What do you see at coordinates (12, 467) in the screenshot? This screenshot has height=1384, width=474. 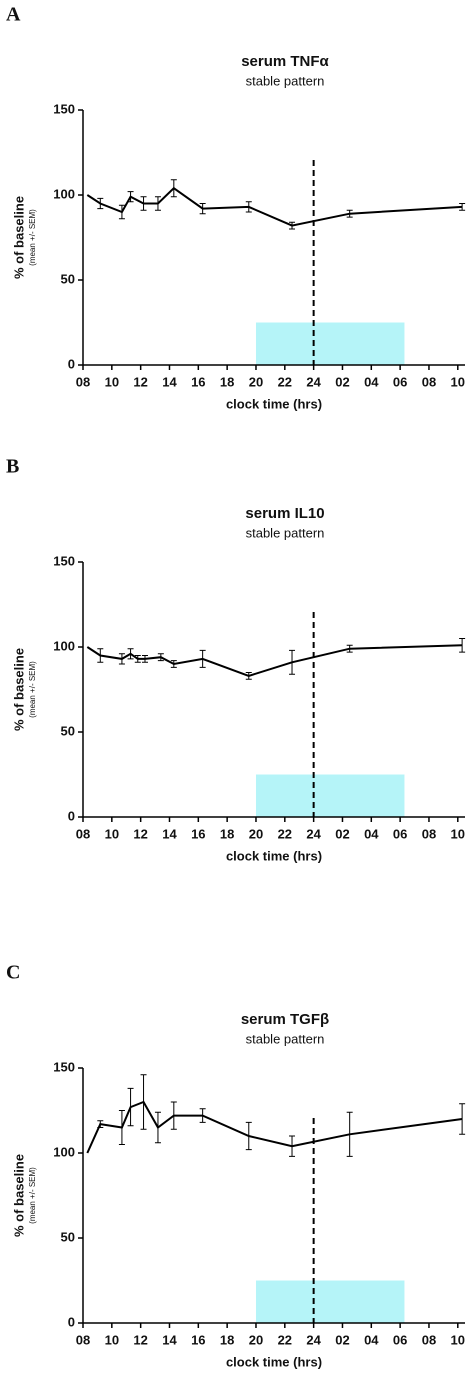 I see `panel-letter: B` at bounding box center [12, 467].